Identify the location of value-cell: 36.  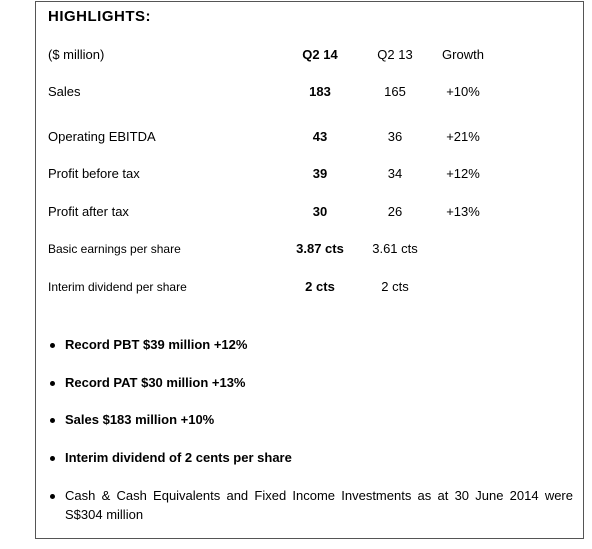
(395, 136).